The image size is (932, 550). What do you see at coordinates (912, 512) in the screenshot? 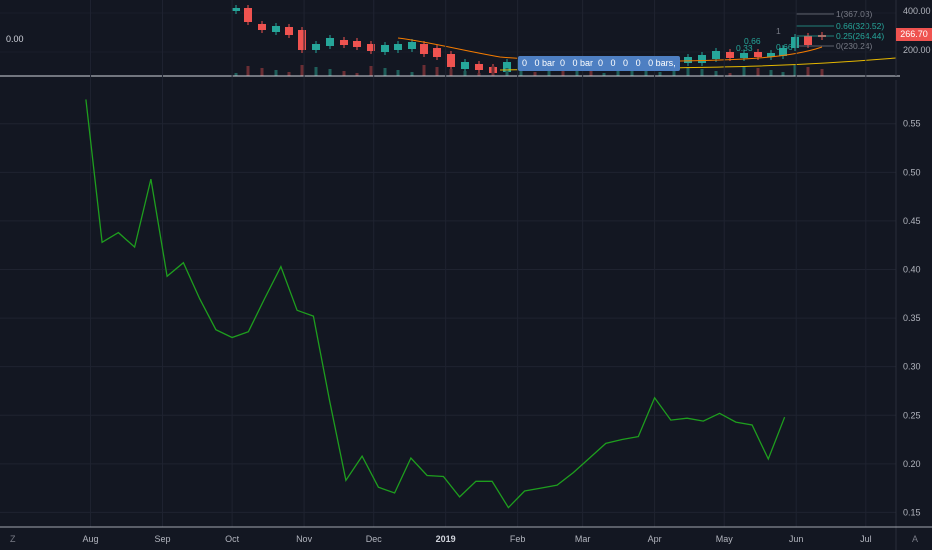
I see `y-tick-label: 0.15` at bounding box center [912, 512].